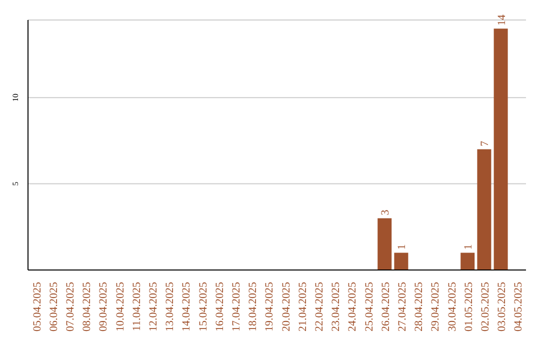 This screenshot has height=340, width=540. Describe the element at coordinates (468, 307) in the screenshot. I see `x-tick-label: 01.05.2025` at that location.